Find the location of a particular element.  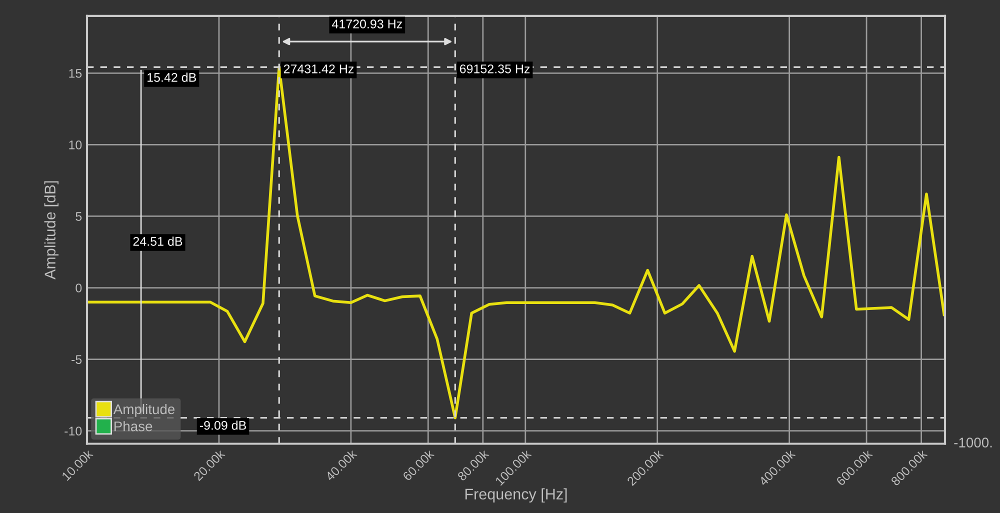

y-tick-label: 5 is located at coordinates (79, 216).